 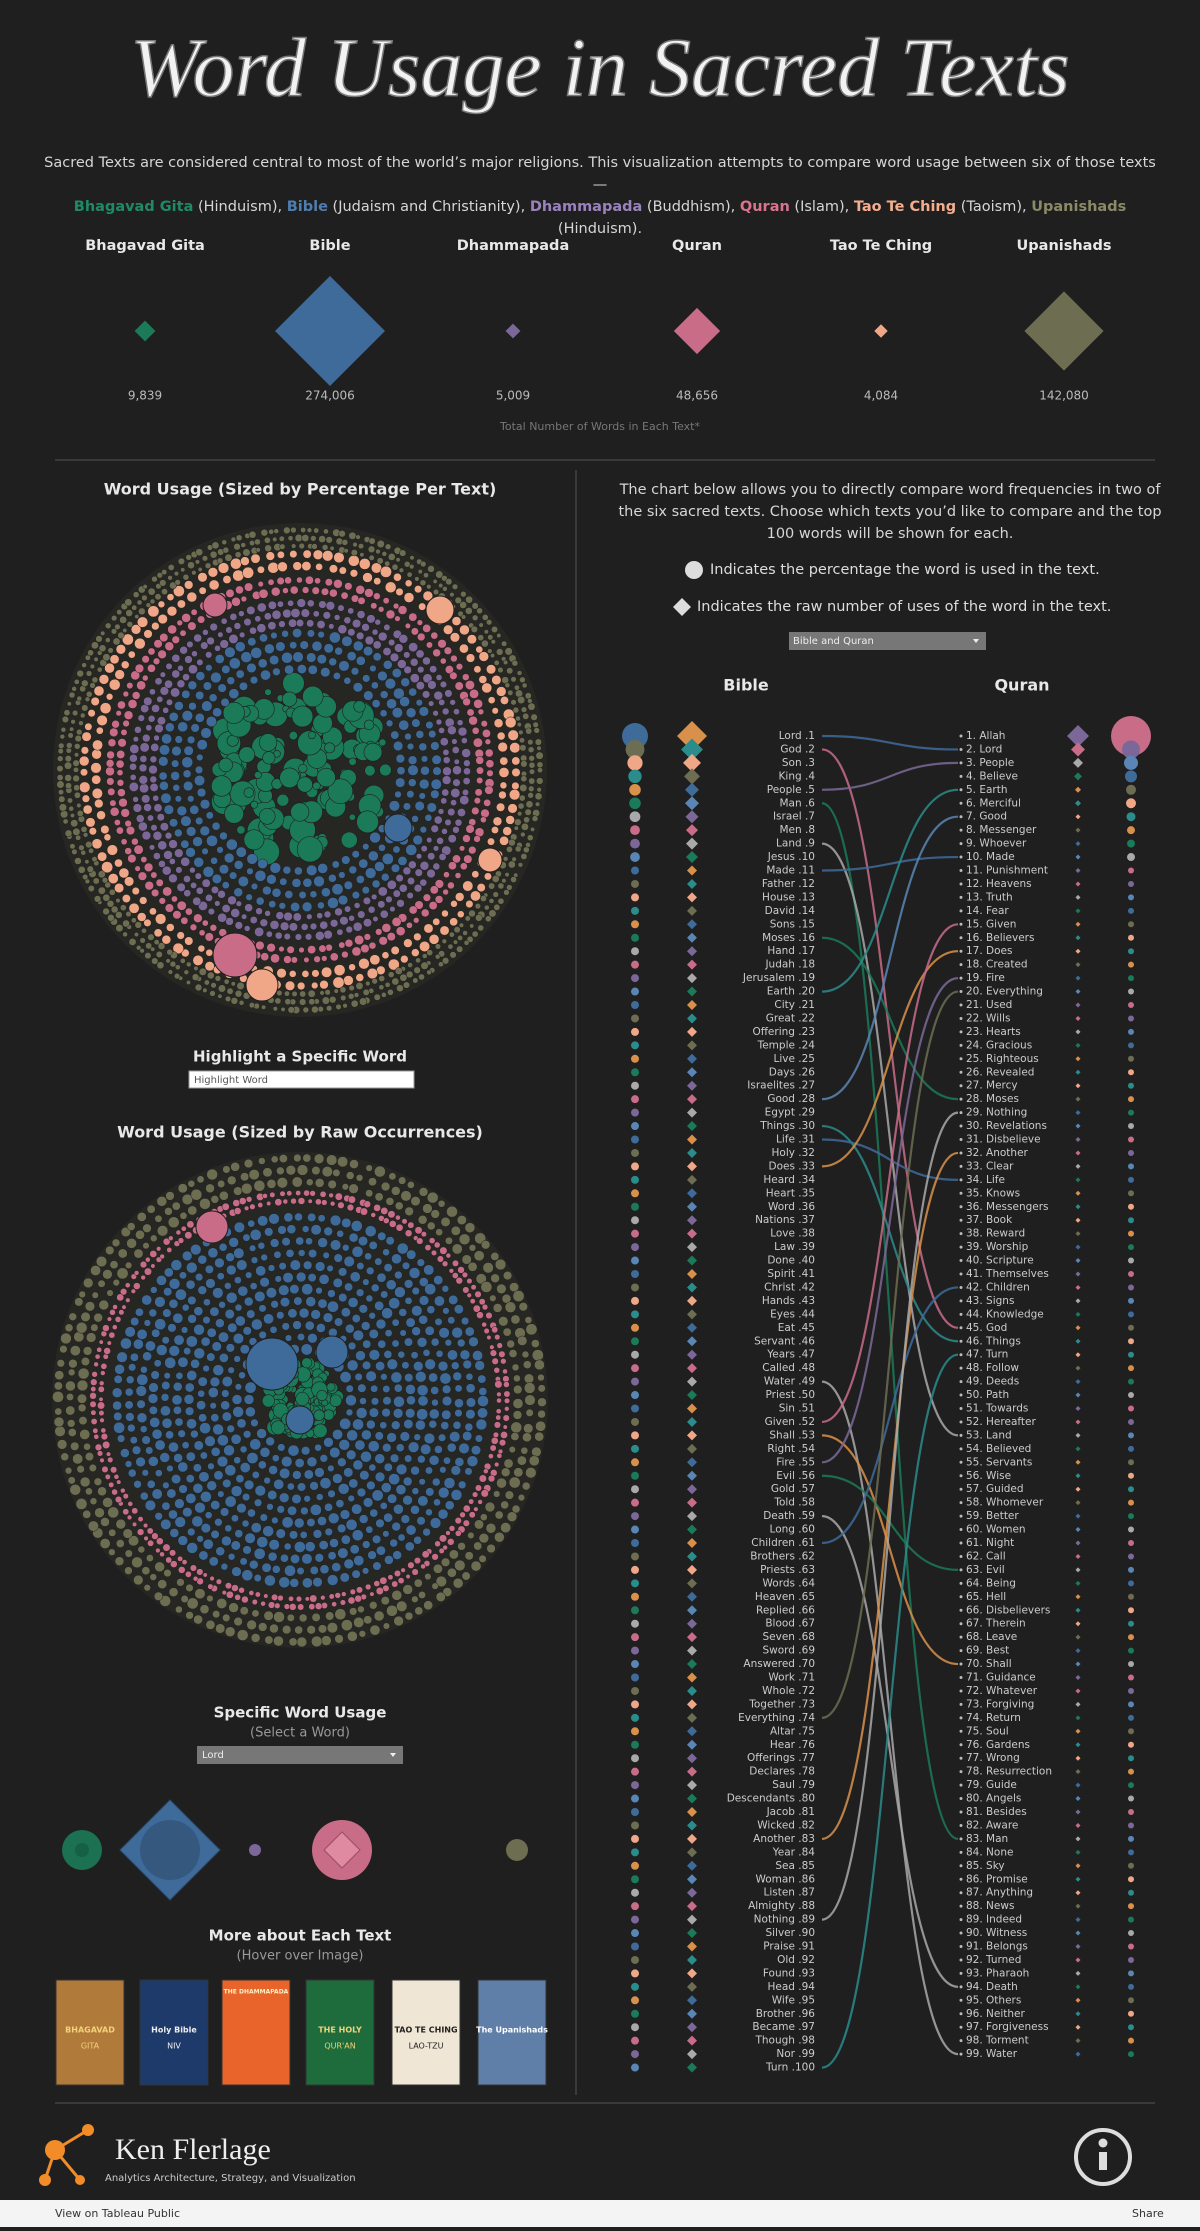 I want to click on row-bullet, so click(x=961, y=1207).